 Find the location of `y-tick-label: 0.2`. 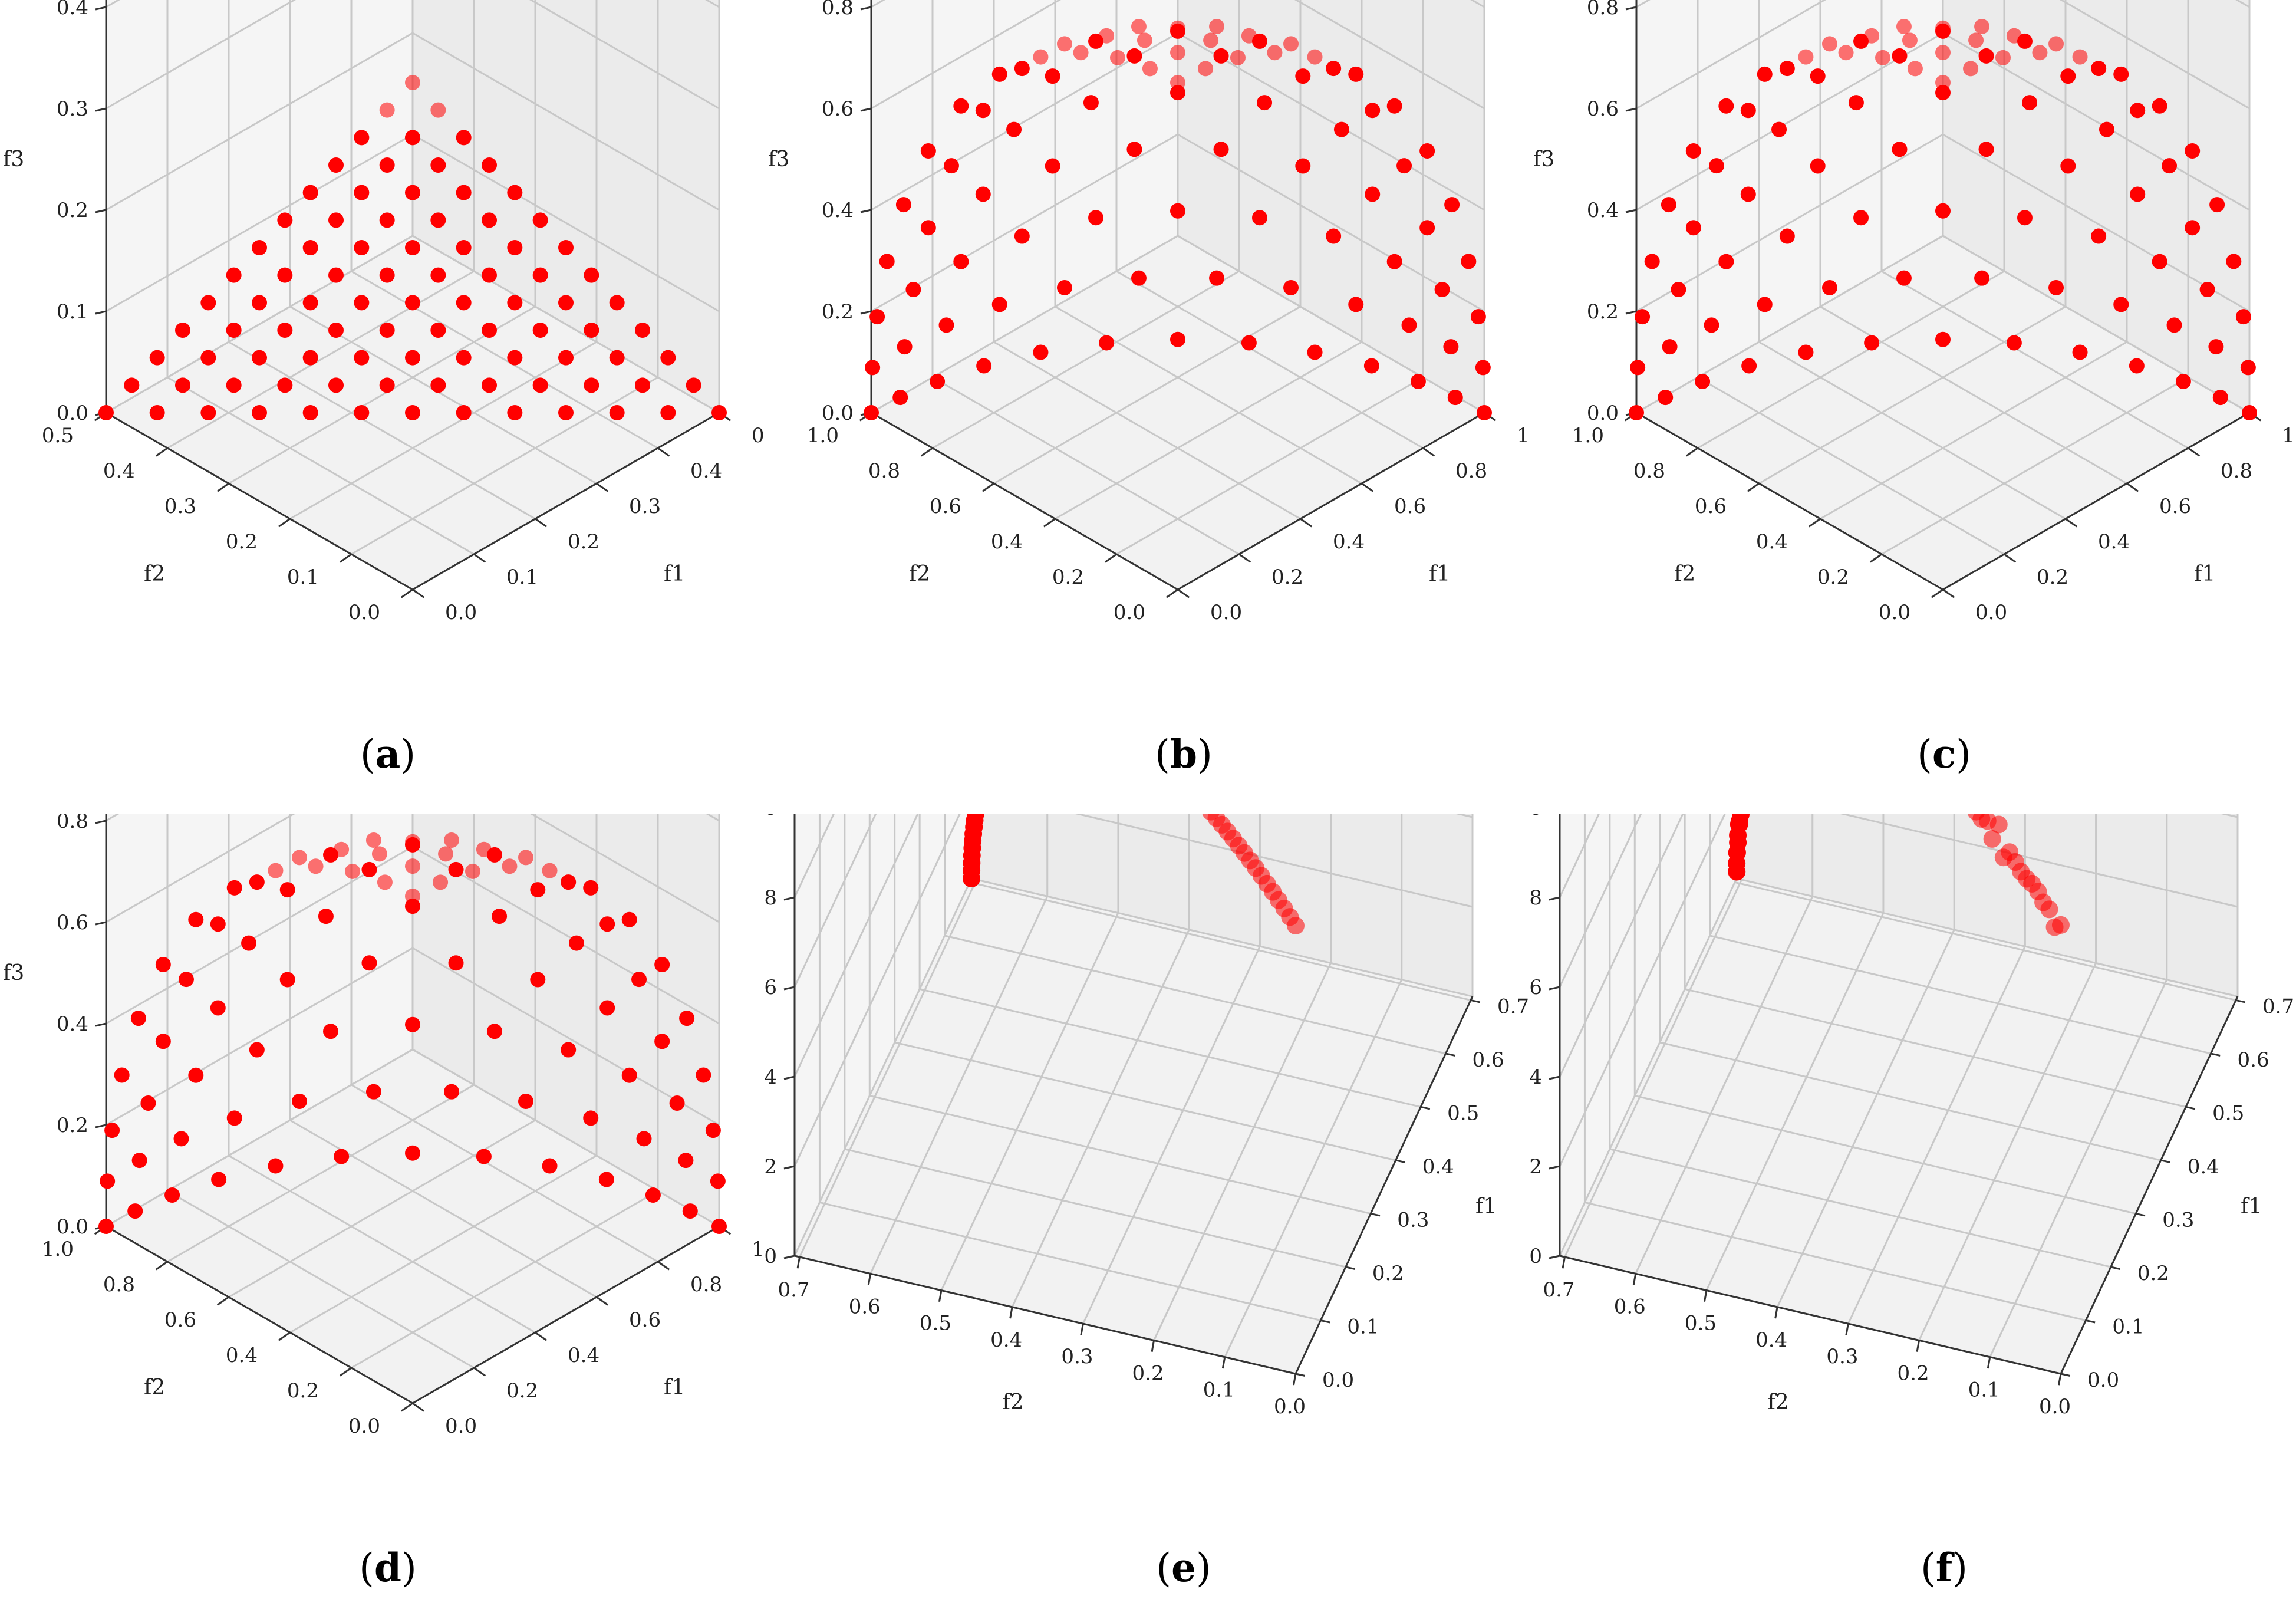

y-tick-label: 0.2 is located at coordinates (303, 1391).